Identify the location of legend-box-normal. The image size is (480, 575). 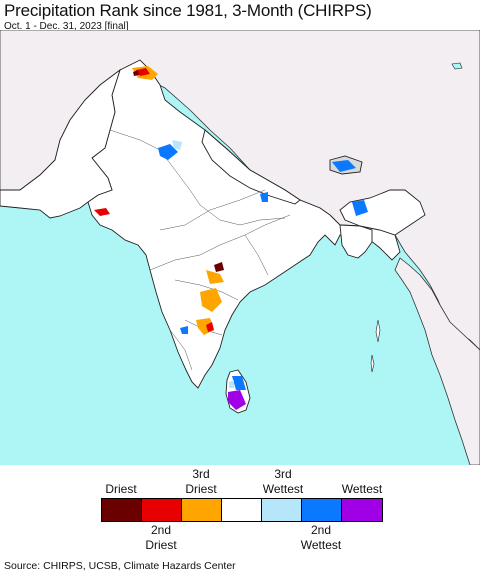
(242, 510).